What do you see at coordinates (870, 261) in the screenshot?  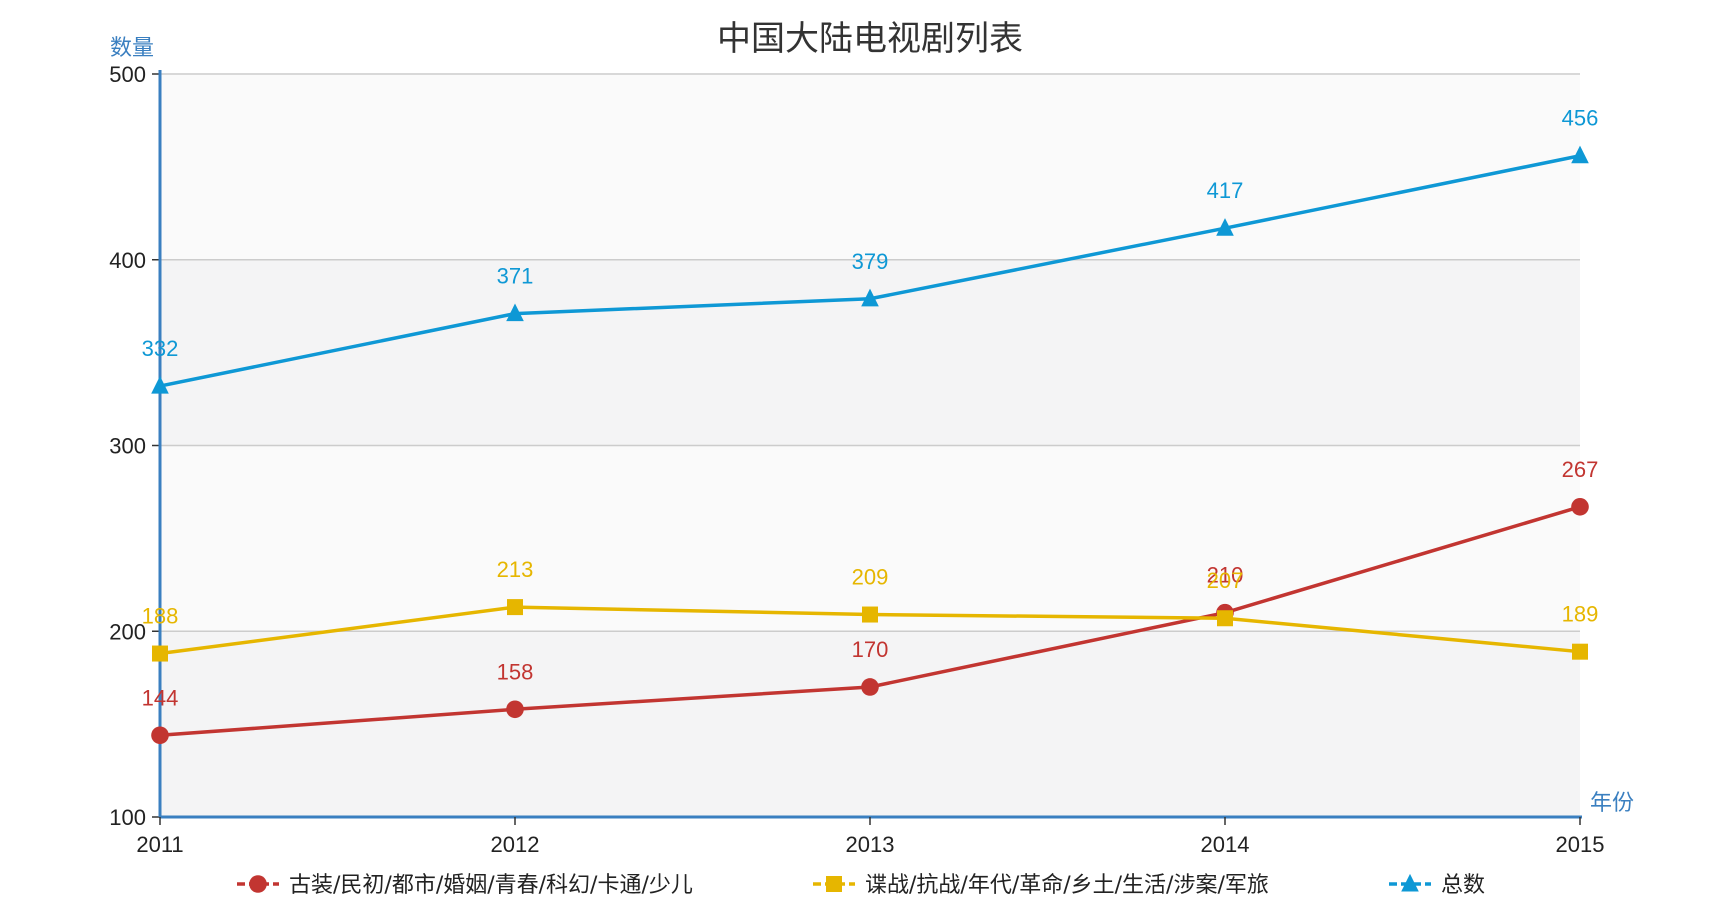 I see `data-label: 379` at bounding box center [870, 261].